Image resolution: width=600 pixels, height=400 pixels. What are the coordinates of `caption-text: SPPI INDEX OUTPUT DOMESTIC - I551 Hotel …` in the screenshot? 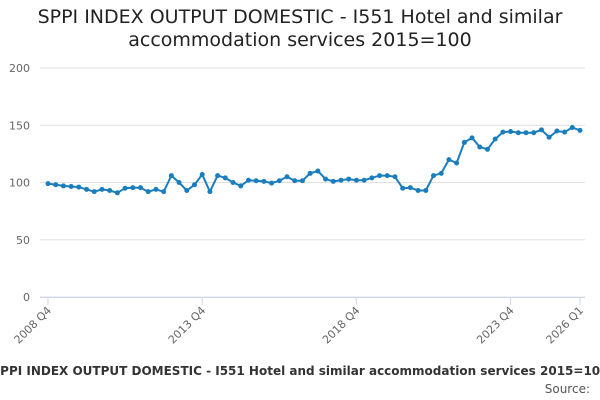 It's located at (300, 371).